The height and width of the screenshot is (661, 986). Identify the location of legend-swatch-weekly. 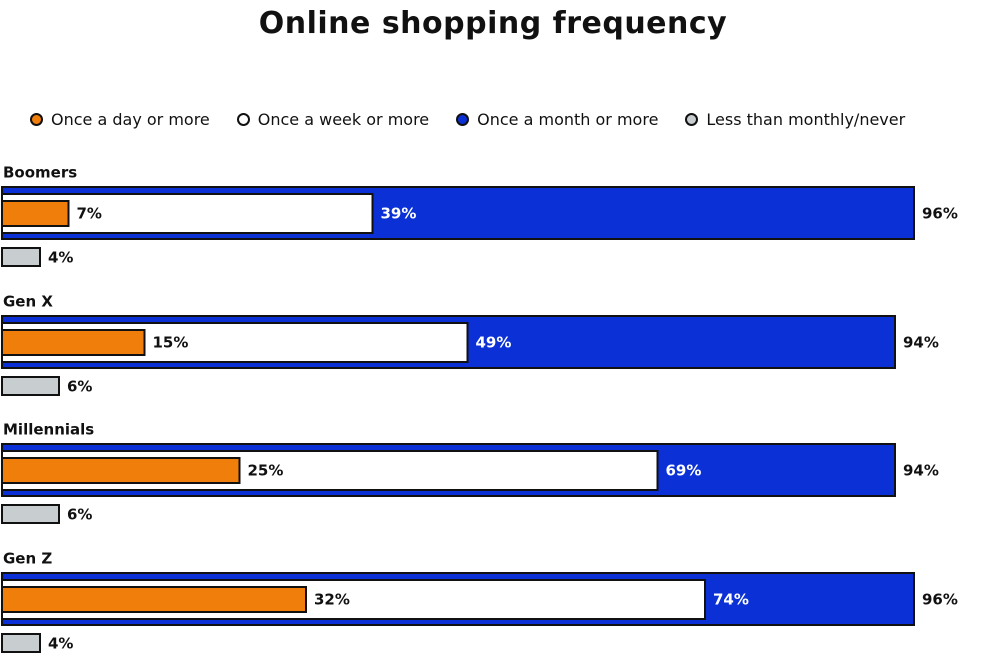
(243, 119).